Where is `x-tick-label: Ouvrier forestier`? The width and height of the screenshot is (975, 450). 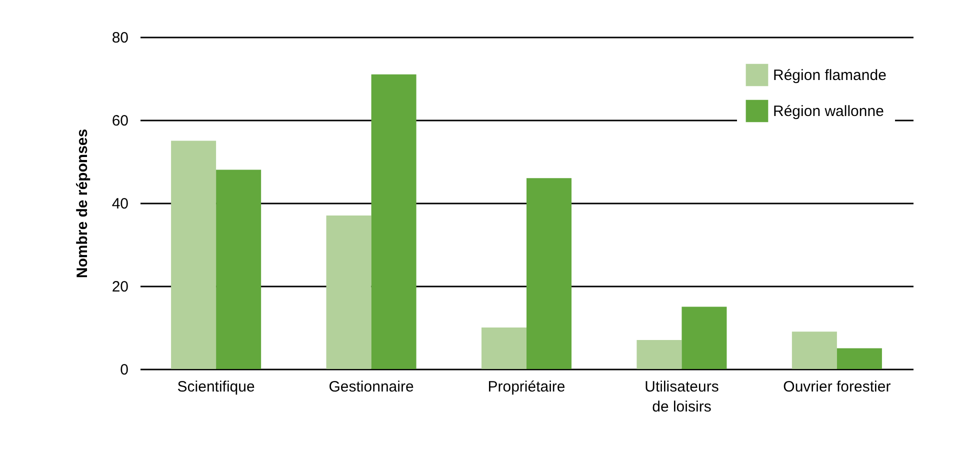 x-tick-label: Ouvrier forestier is located at coordinates (837, 387).